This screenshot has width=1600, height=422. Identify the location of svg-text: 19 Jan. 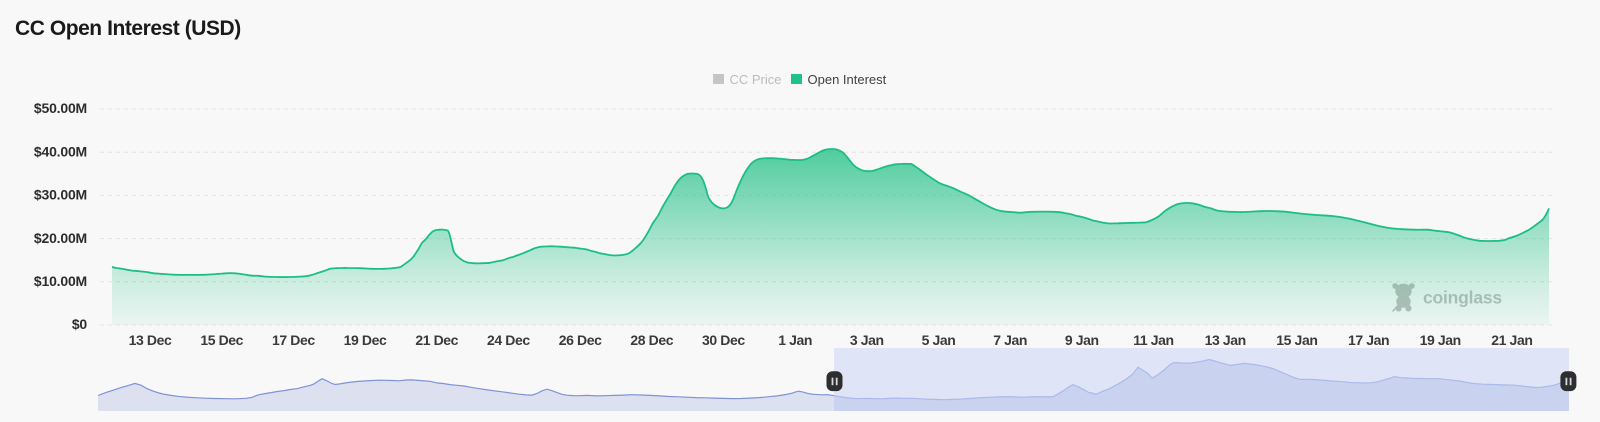
(1440, 340).